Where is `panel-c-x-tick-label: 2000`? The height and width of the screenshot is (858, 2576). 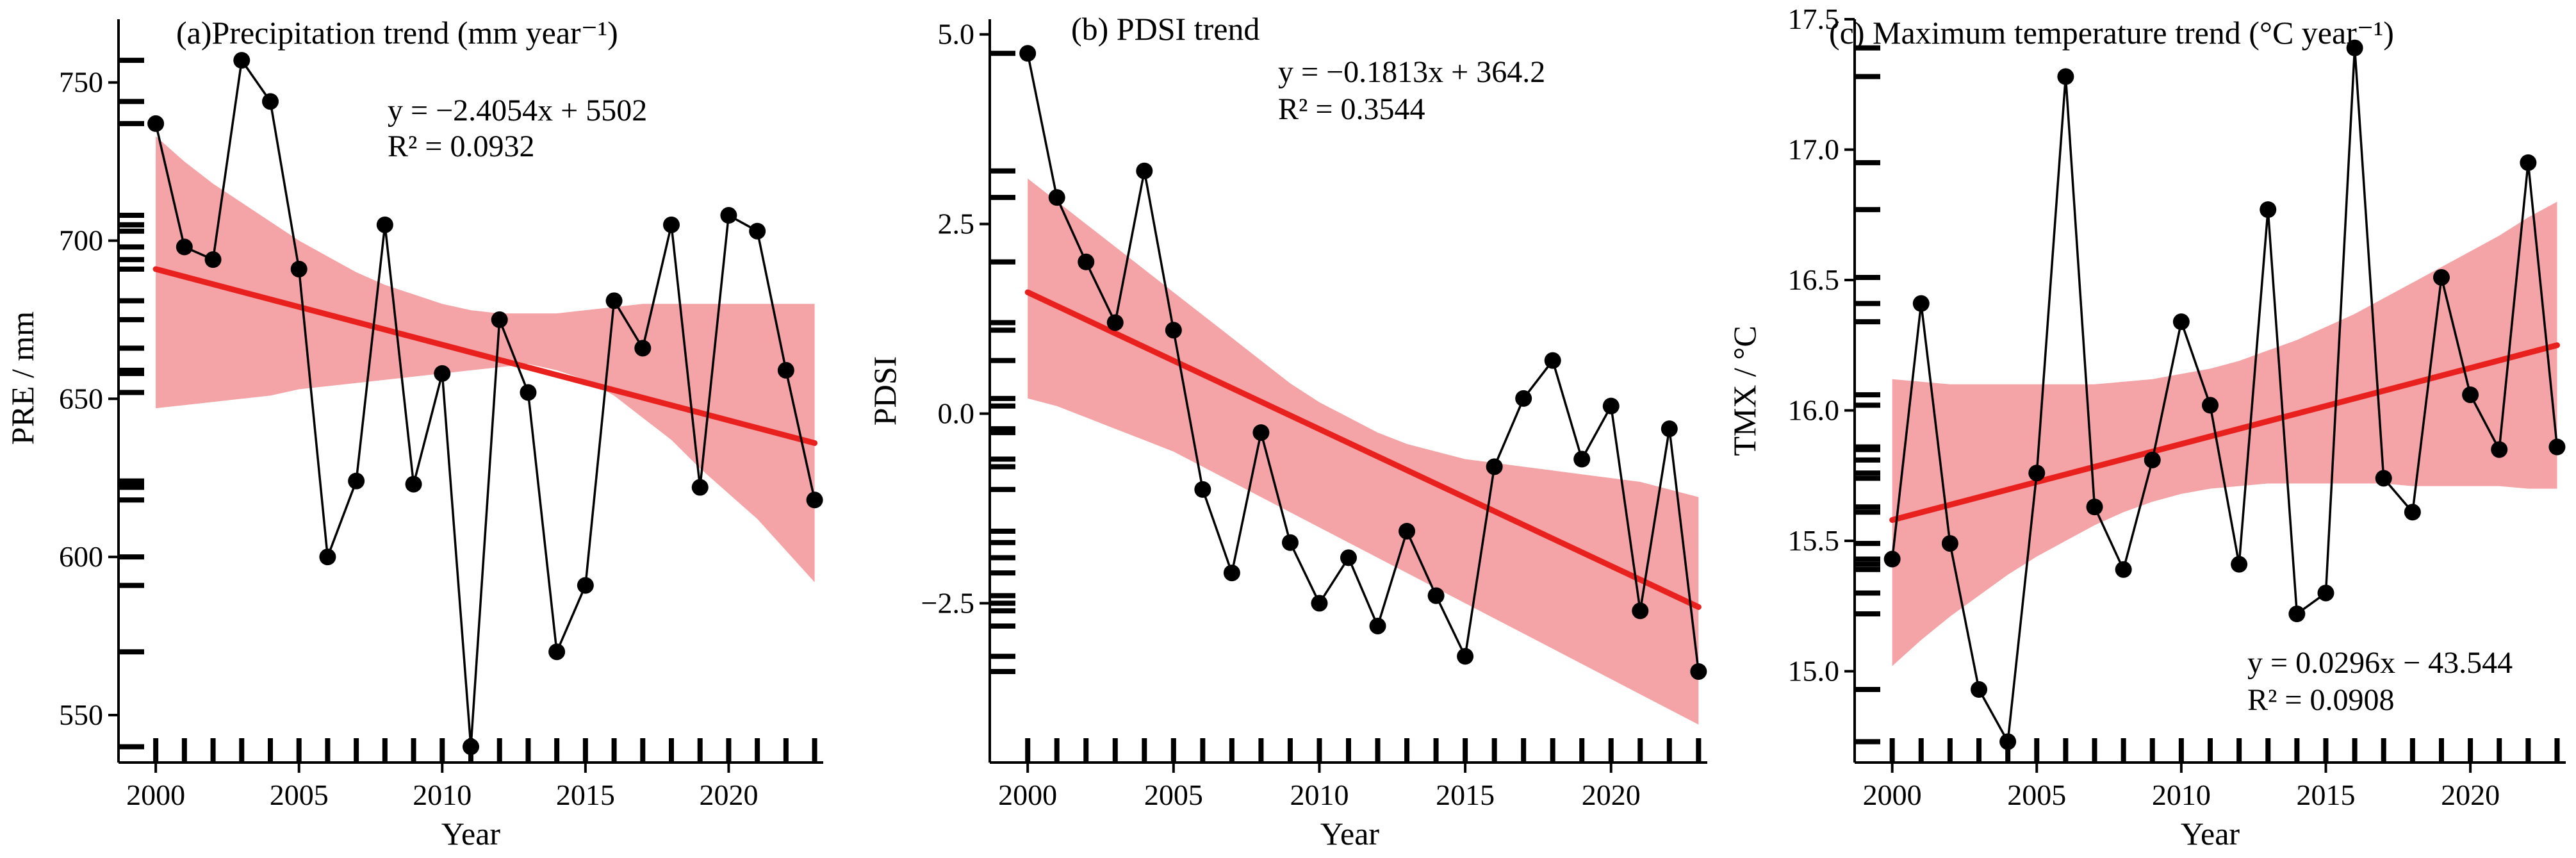 panel-c-x-tick-label: 2000 is located at coordinates (1893, 795).